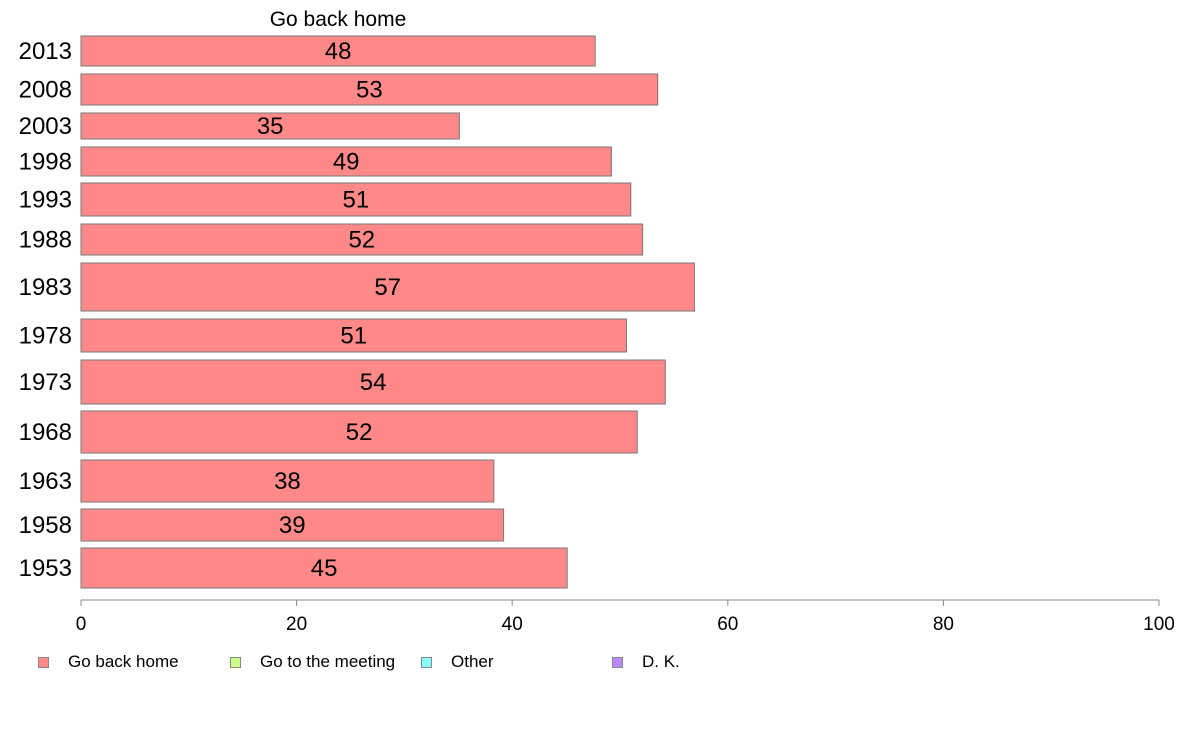 The width and height of the screenshot is (1188, 736). What do you see at coordinates (43, 662) in the screenshot?
I see `legend-swatch-go-back-home` at bounding box center [43, 662].